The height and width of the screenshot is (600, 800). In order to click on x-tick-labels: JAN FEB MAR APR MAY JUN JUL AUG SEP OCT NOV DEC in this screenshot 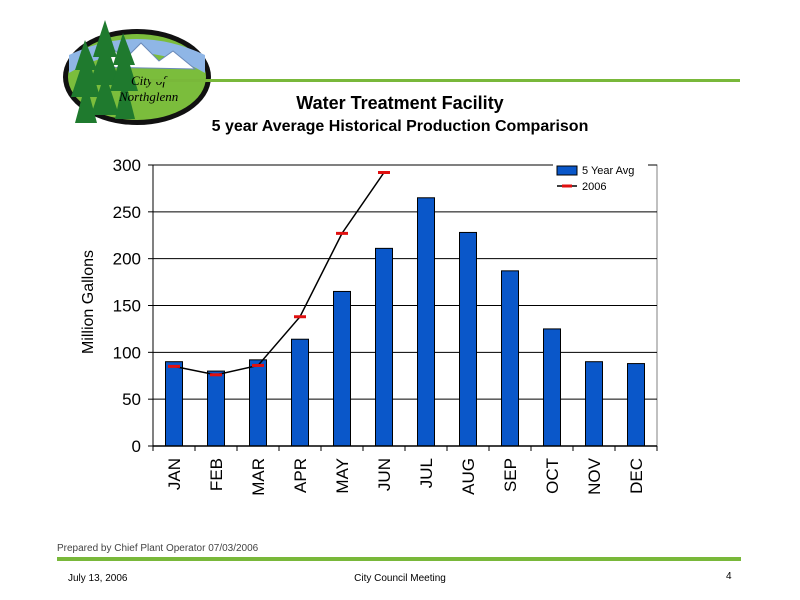, I will do `click(405, 476)`.